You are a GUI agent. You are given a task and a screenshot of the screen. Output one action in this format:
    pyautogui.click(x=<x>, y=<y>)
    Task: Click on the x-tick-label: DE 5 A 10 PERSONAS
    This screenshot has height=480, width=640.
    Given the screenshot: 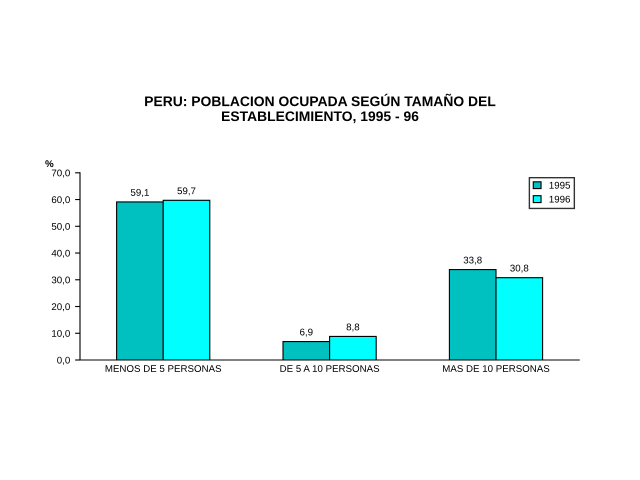 What is the action you would take?
    pyautogui.click(x=330, y=368)
    